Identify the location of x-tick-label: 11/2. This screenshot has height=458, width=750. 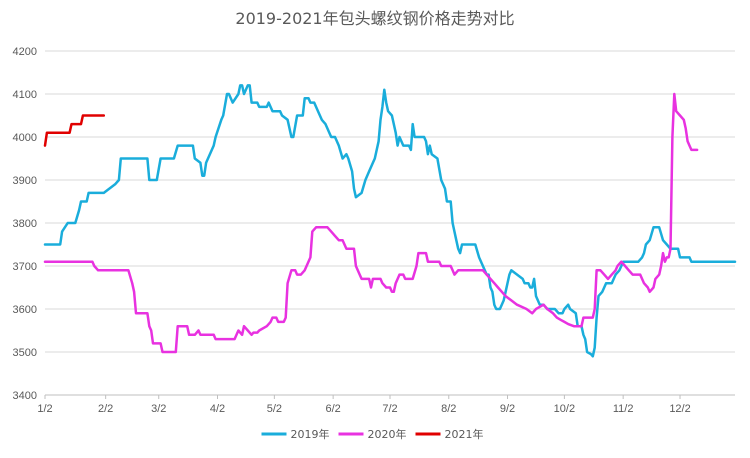
(623, 409).